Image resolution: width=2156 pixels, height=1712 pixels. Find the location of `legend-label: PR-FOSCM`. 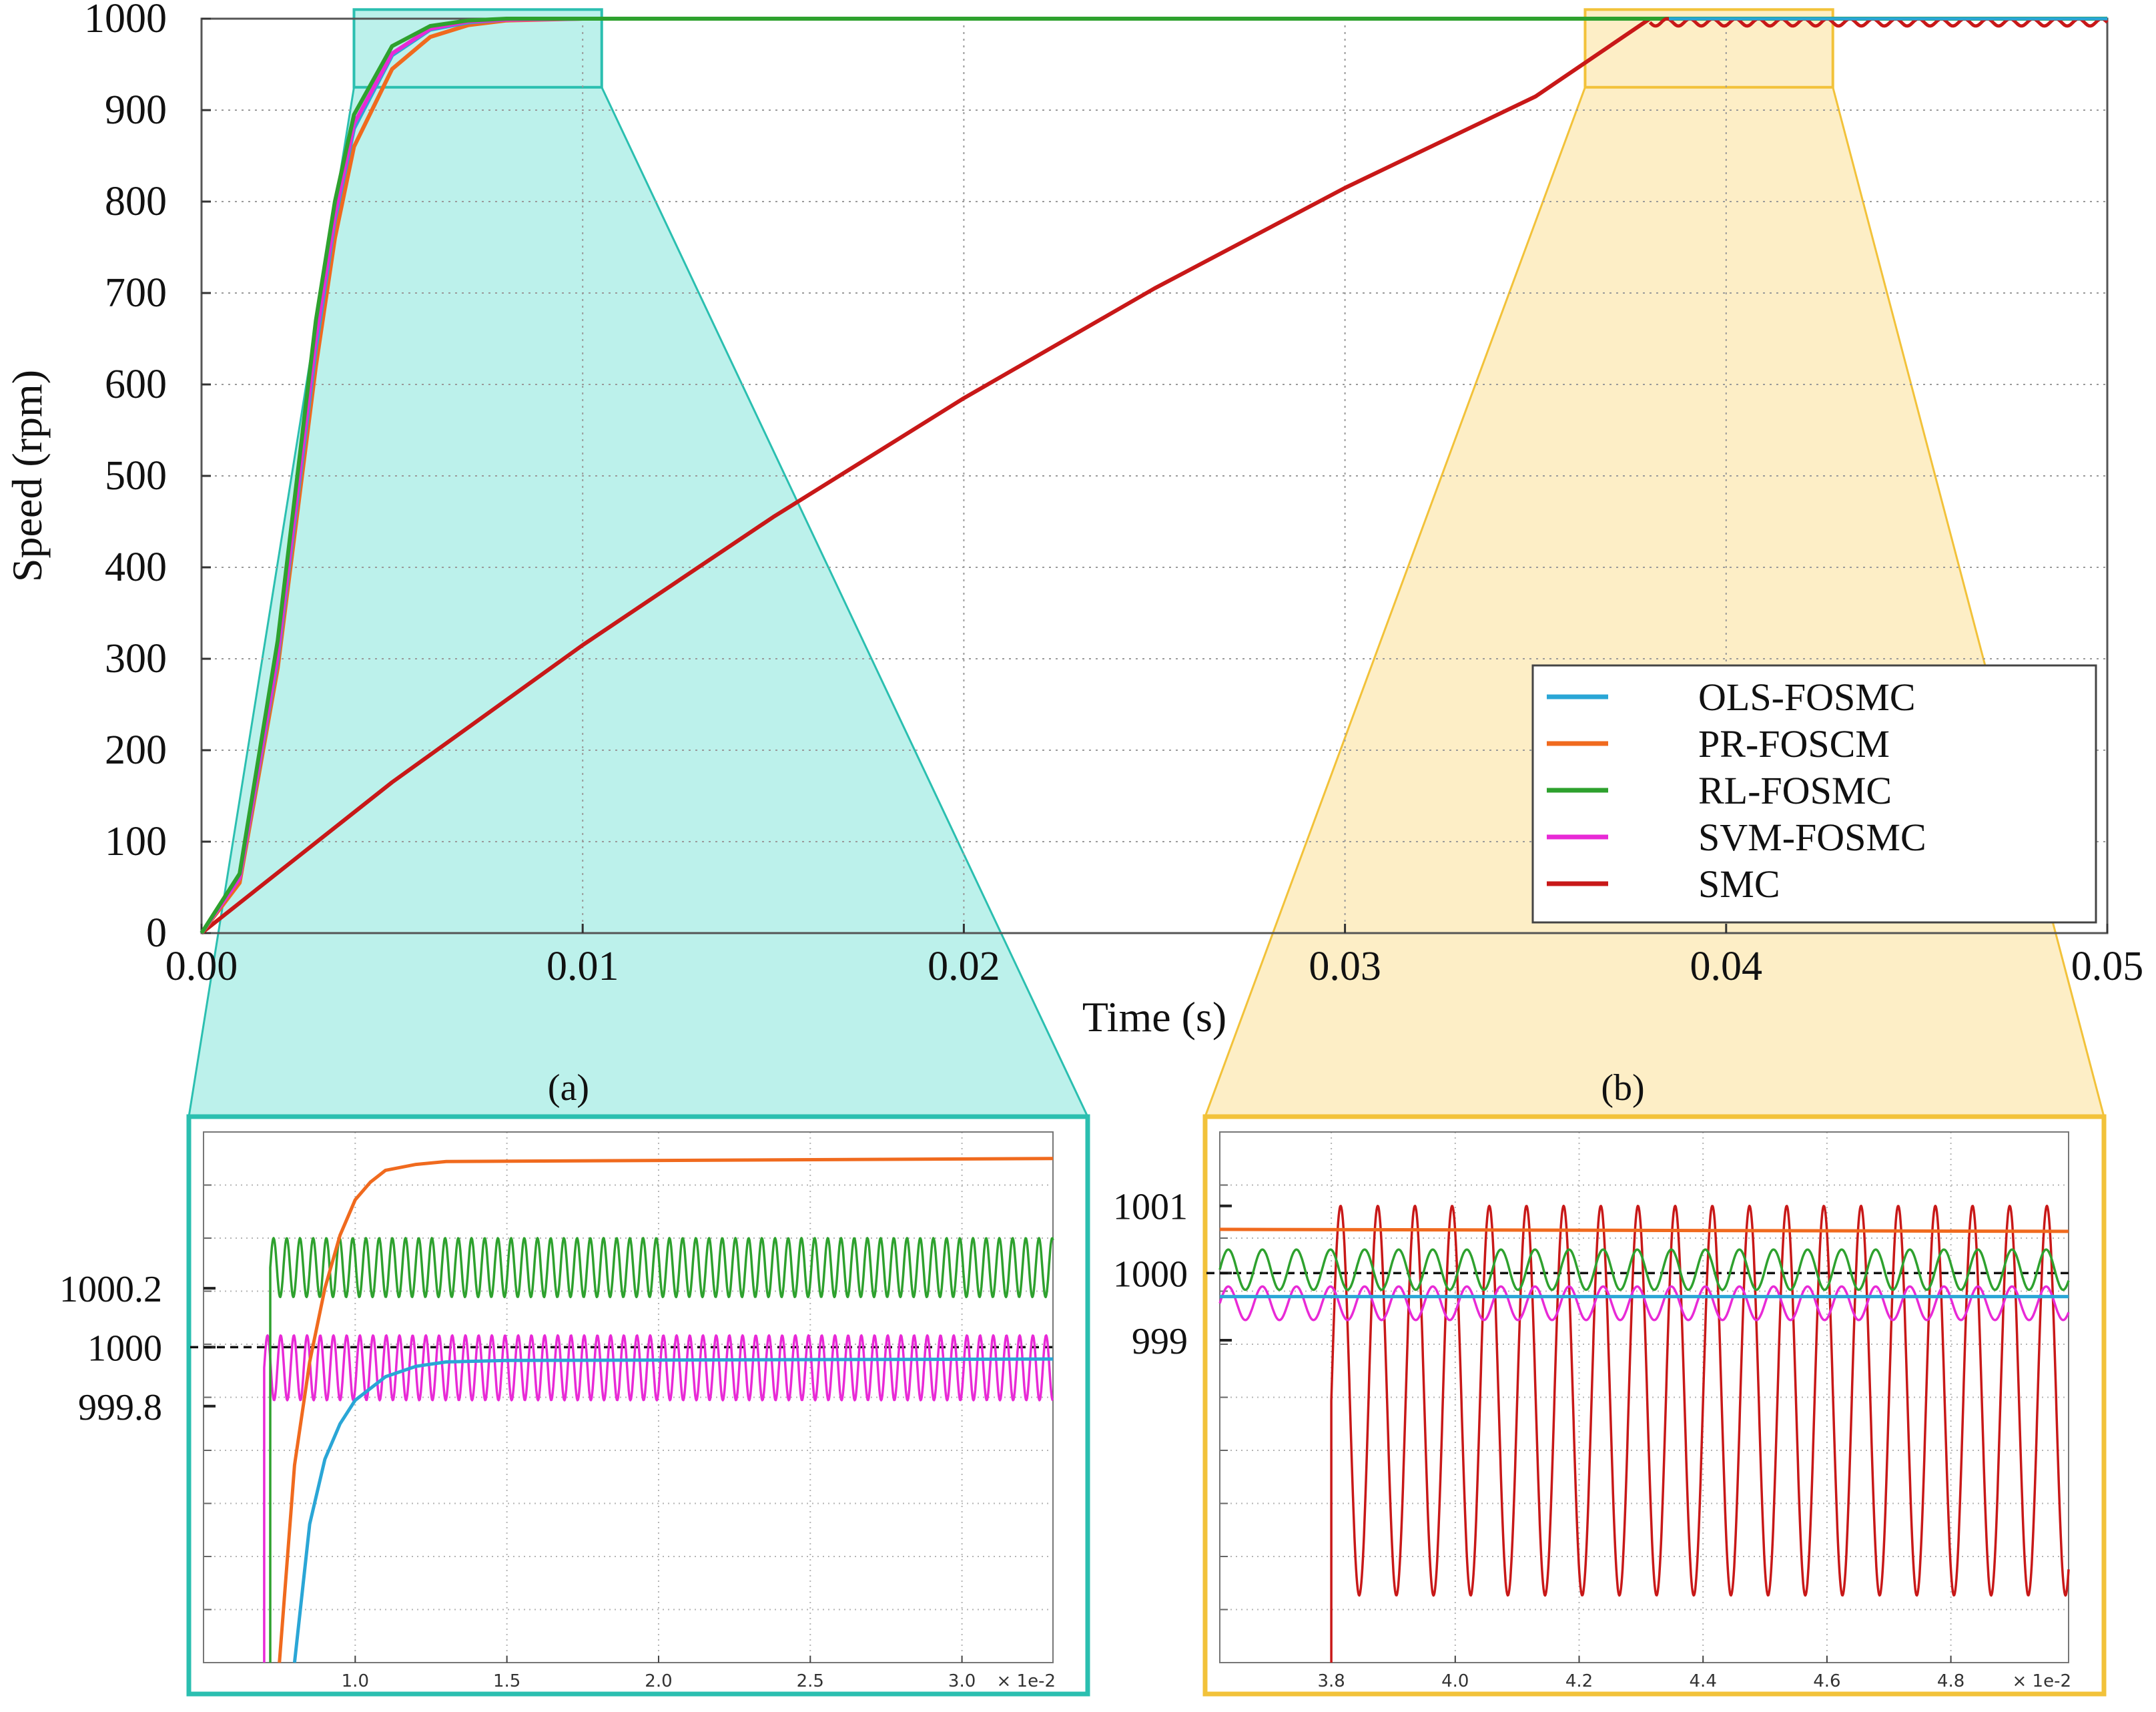

legend-label: PR-FOSCM is located at coordinates (1794, 744).